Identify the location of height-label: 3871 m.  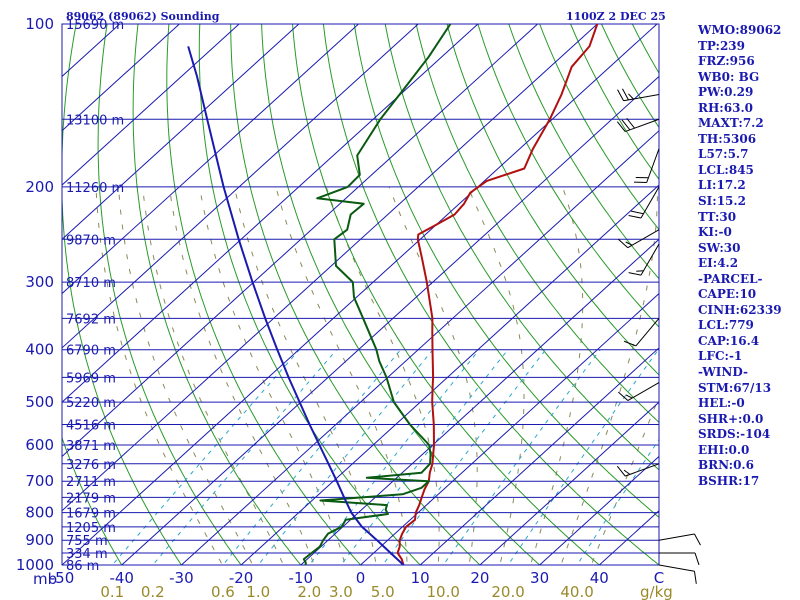
(91, 446).